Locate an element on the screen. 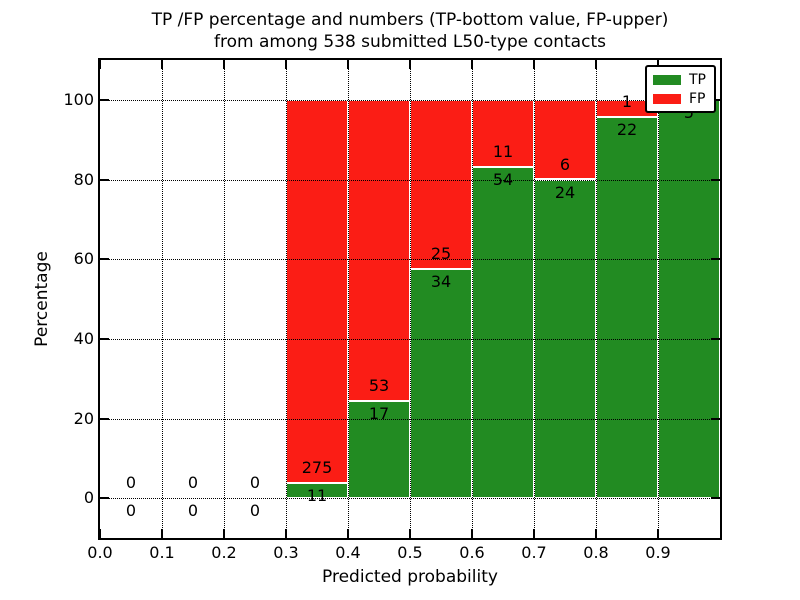 This screenshot has width=800, height=600. tp-count-label: 34 is located at coordinates (441, 281).